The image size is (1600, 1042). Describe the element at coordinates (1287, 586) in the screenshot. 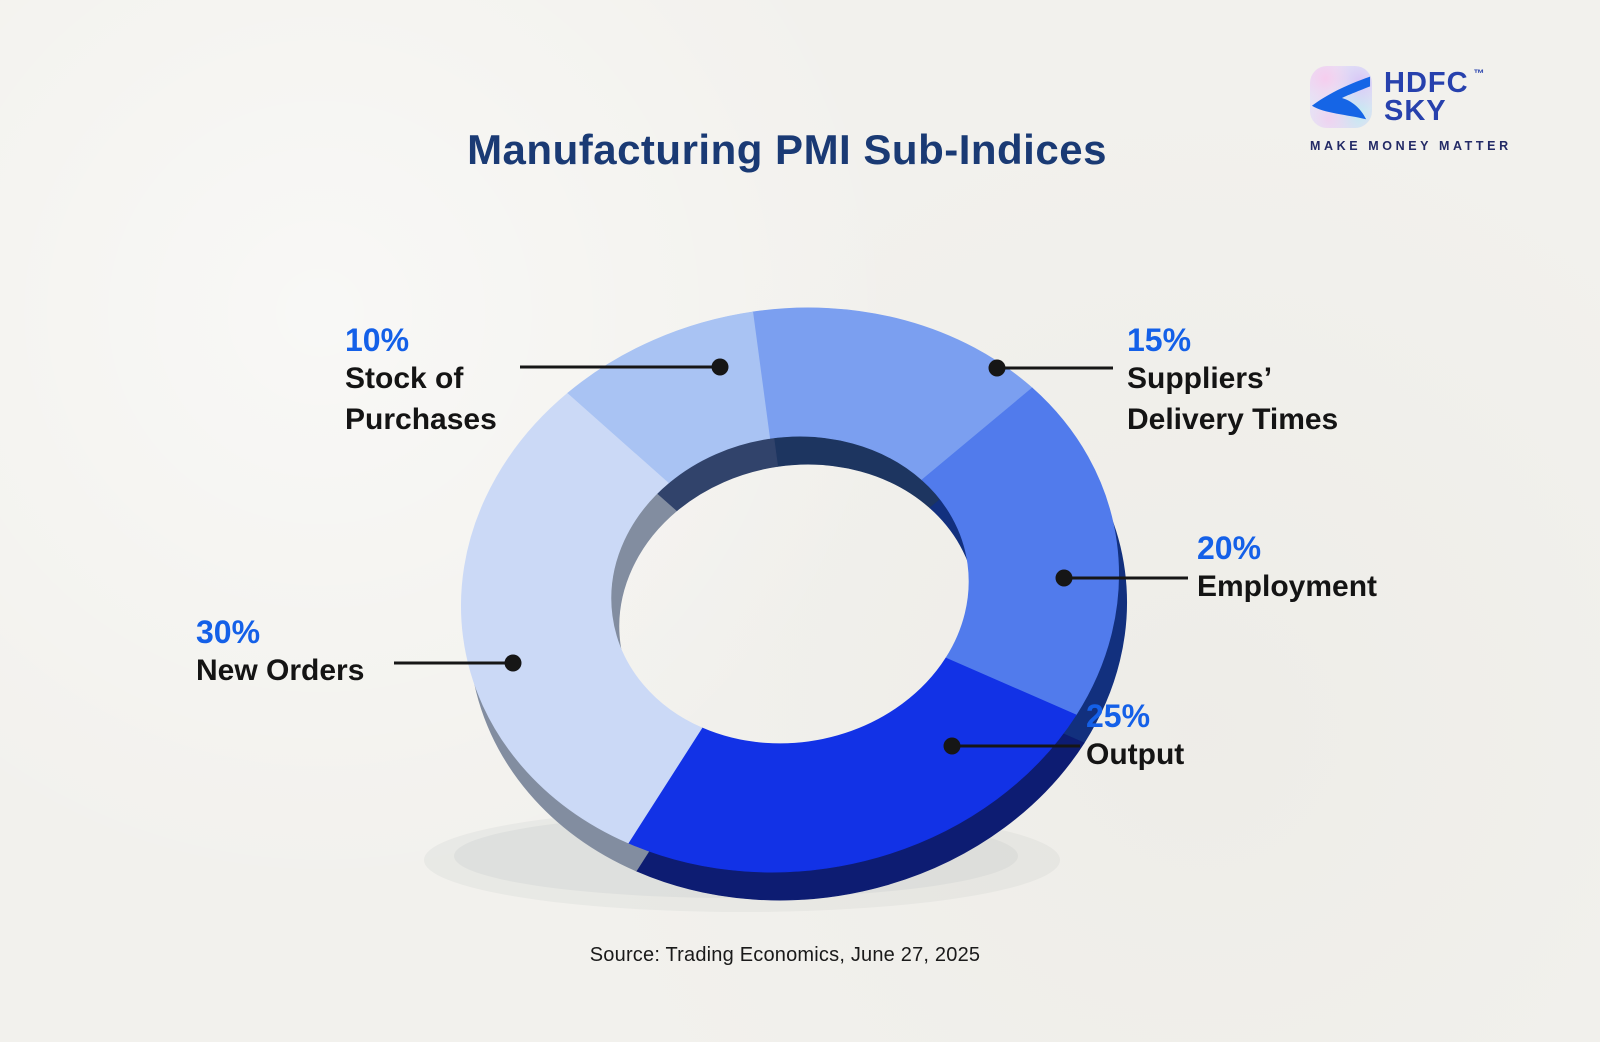

I see `callout-name-line: Employment` at that location.